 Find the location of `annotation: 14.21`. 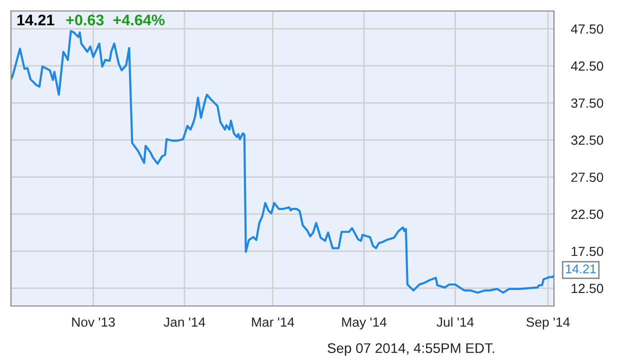

annotation: 14.21 is located at coordinates (581, 269).